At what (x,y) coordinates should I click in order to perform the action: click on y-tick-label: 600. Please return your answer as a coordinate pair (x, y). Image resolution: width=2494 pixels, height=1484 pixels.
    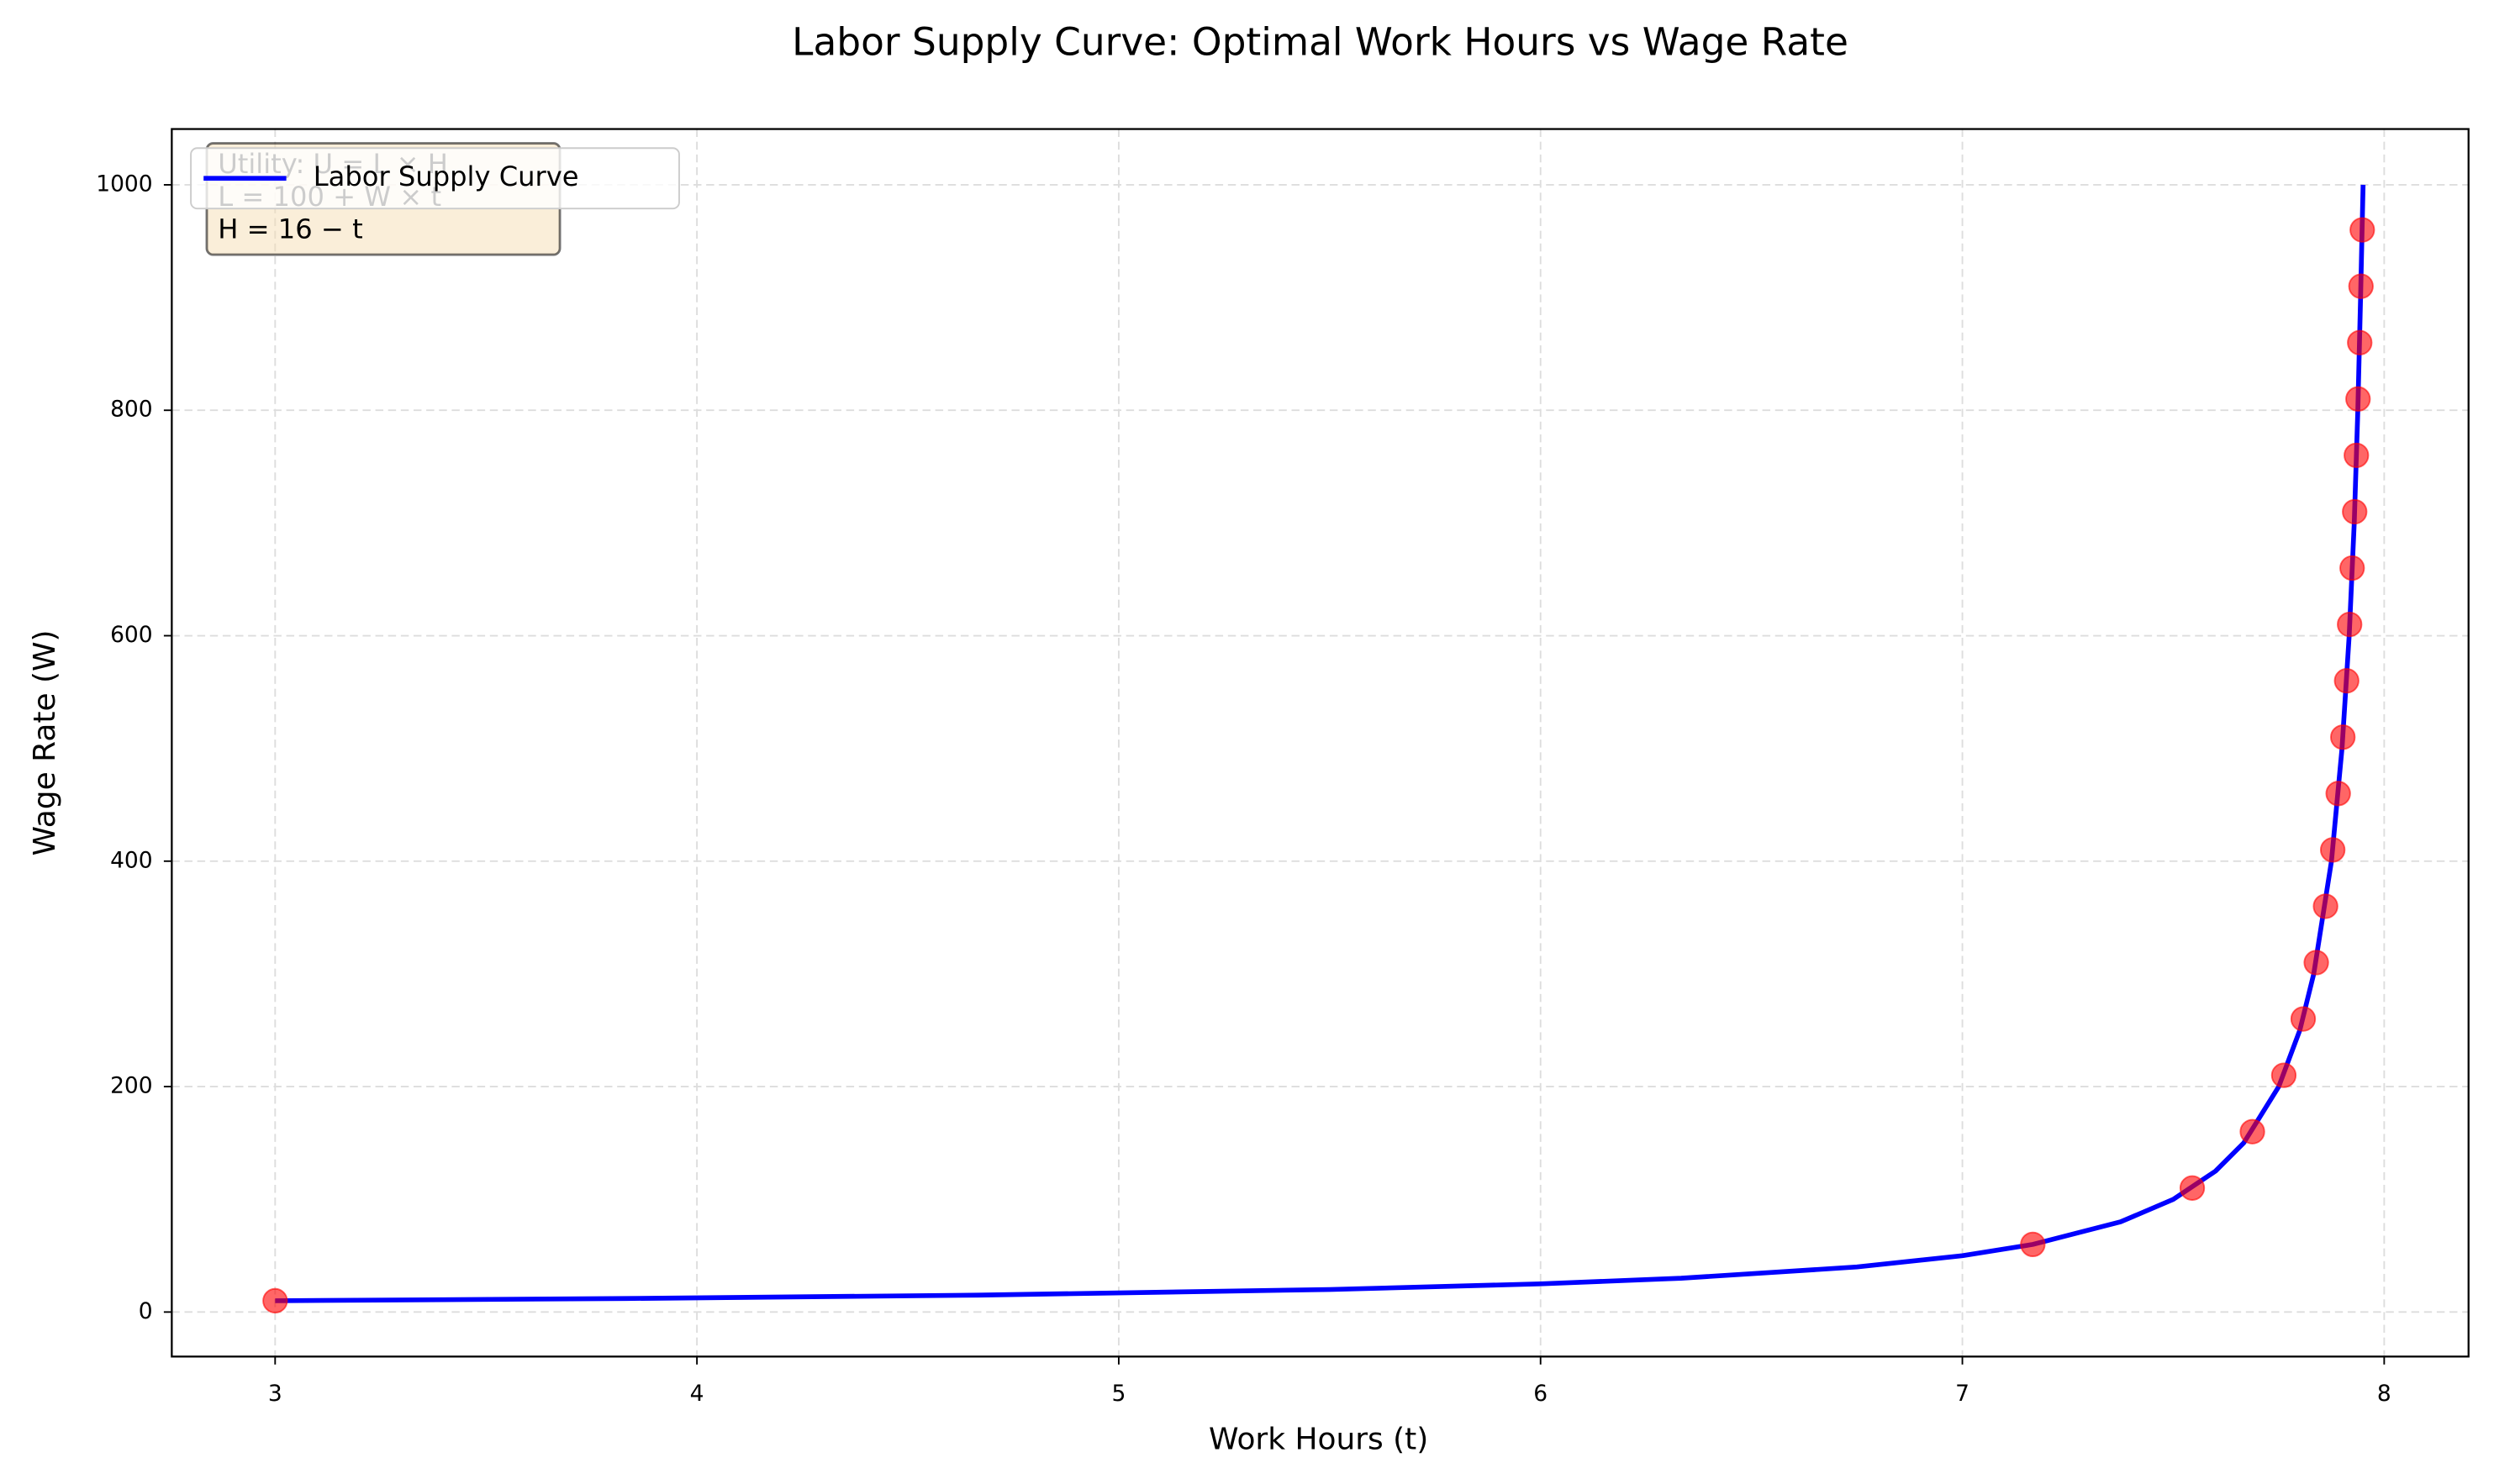
    Looking at the image, I should click on (131, 635).